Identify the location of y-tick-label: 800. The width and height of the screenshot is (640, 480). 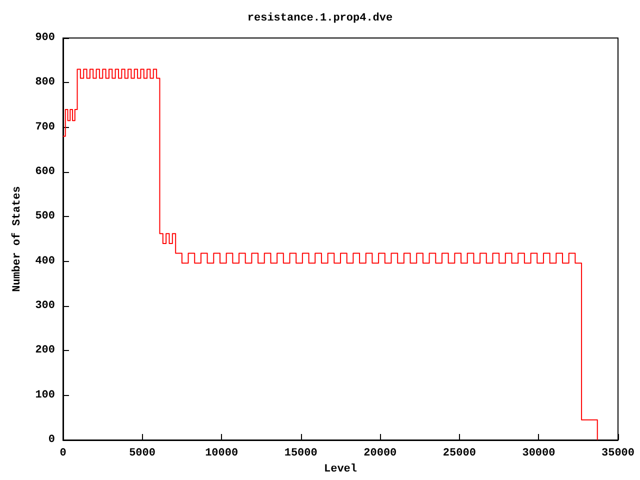
(45, 82).